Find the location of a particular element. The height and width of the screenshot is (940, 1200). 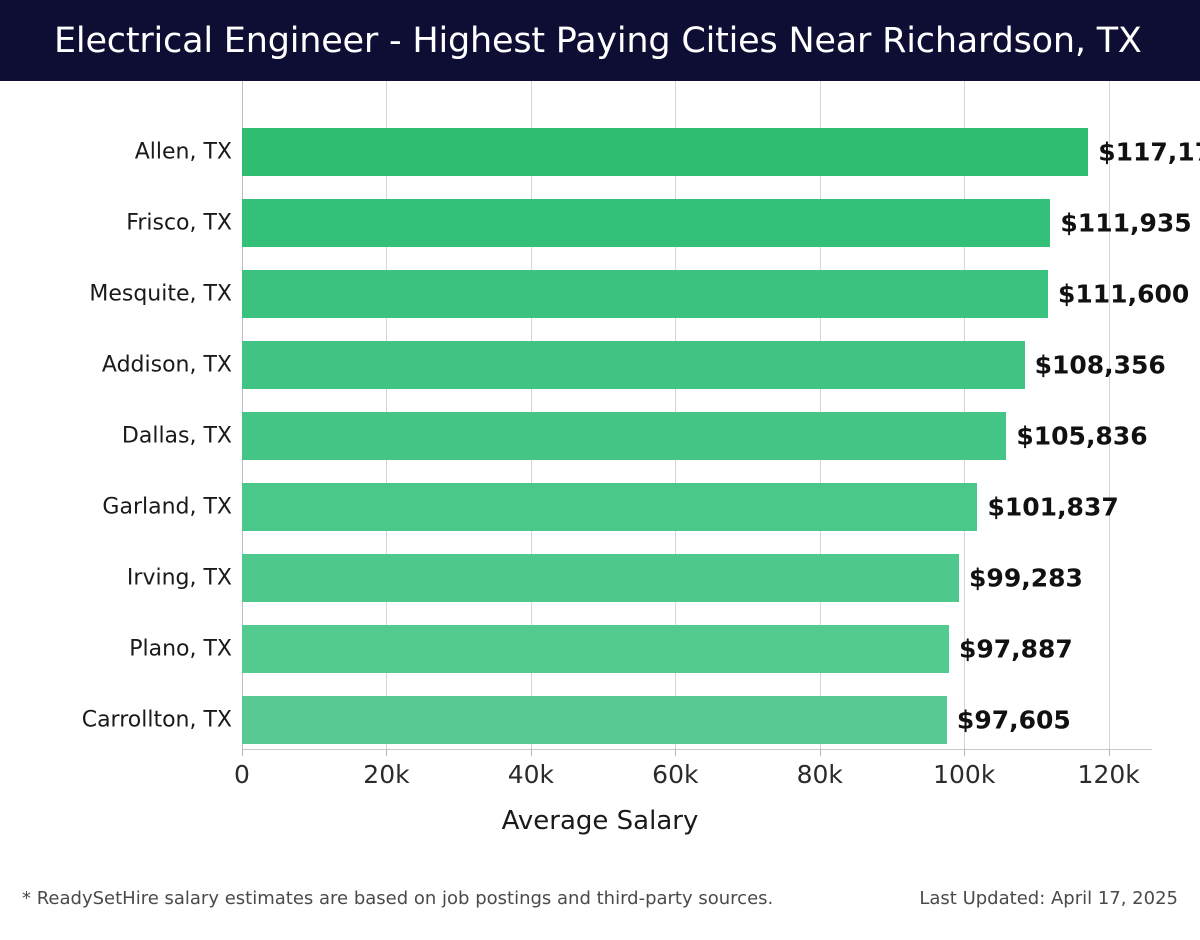

y-axis-tick-label: Garland, TX is located at coordinates (167, 507).